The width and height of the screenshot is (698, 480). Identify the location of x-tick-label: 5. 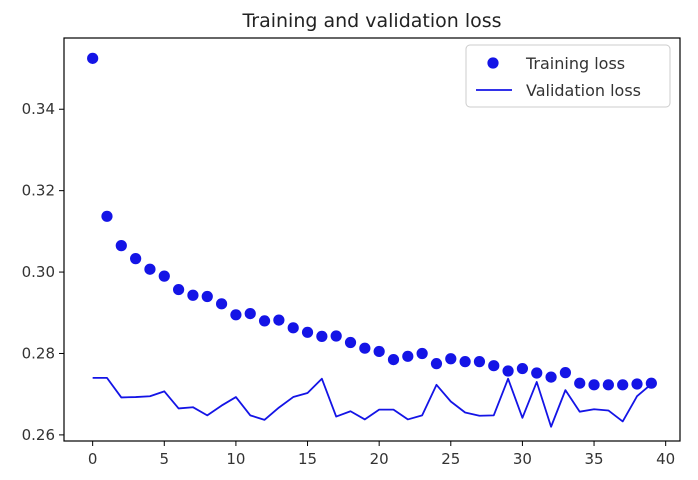
(165, 459).